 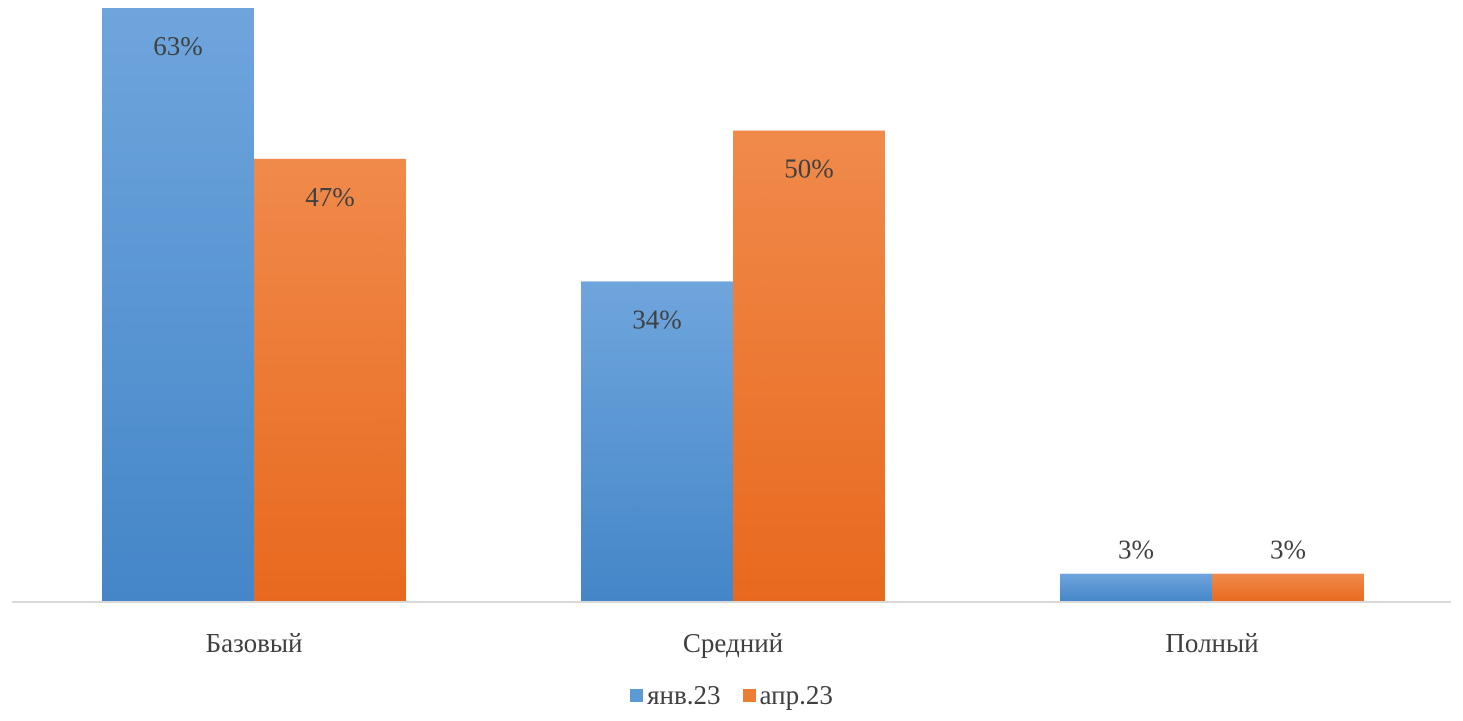 What do you see at coordinates (733, 643) in the screenshot?
I see `category-label-2: Средний` at bounding box center [733, 643].